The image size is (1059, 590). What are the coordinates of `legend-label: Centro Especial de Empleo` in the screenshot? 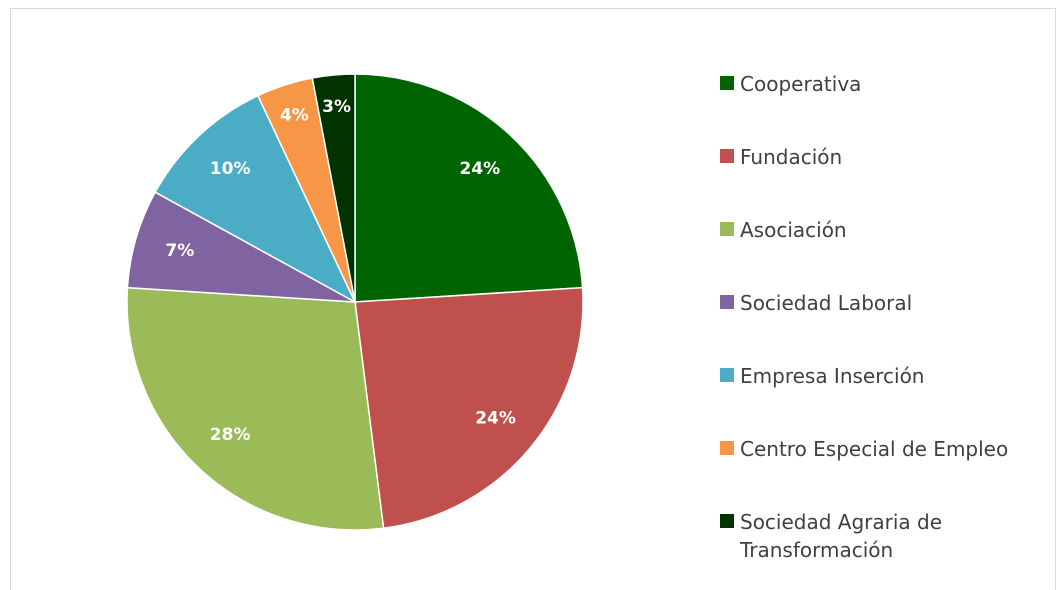 It's located at (874, 449).